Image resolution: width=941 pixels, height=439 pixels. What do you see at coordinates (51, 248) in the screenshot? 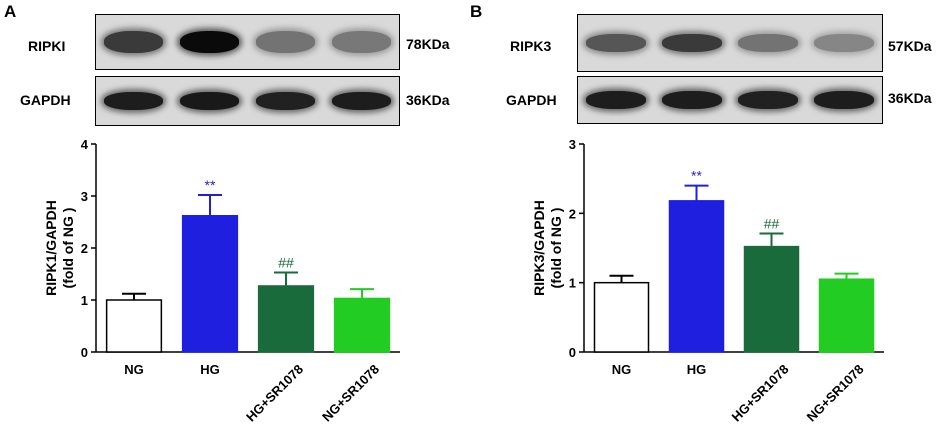
I see `y-axis-label: RIPK1/GAPDH` at bounding box center [51, 248].